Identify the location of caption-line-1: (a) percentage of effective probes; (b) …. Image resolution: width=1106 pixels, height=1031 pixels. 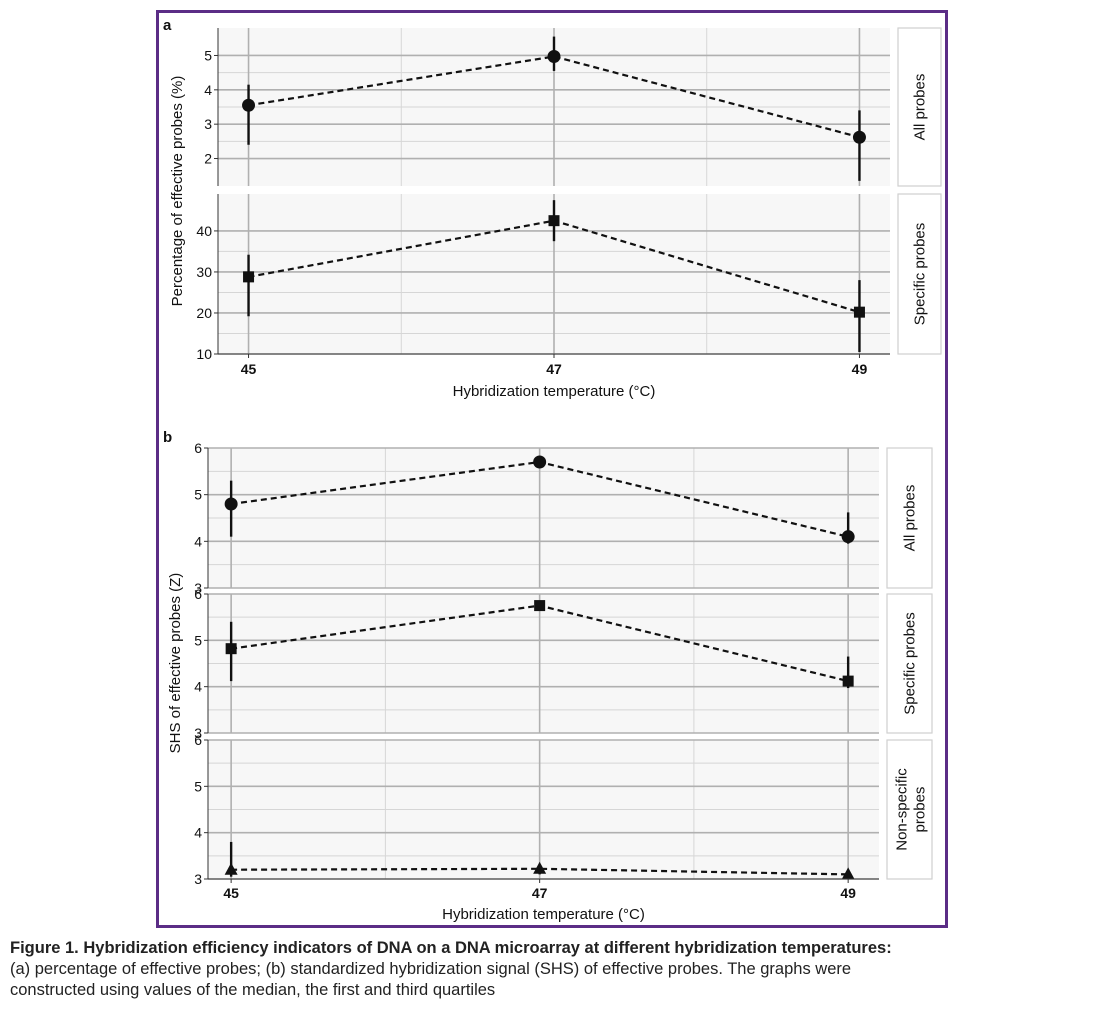
(431, 969).